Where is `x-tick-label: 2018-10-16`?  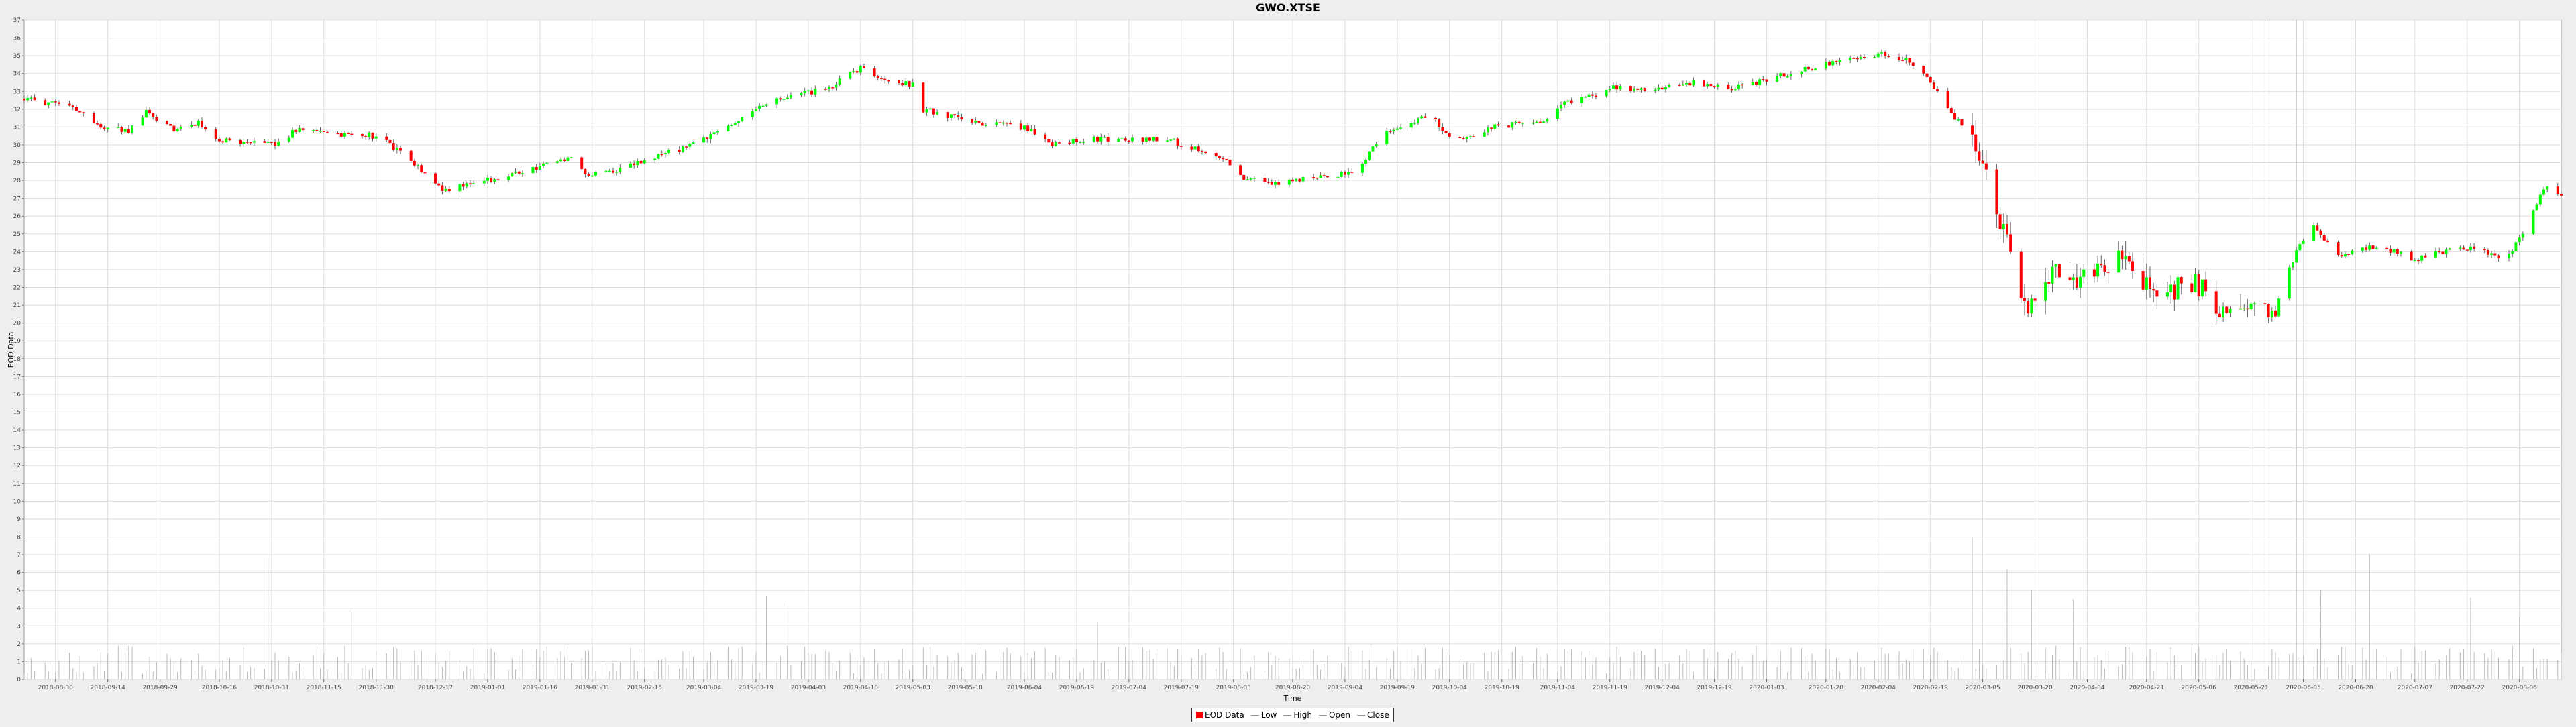
x-tick-label: 2018-10-16 is located at coordinates (219, 688).